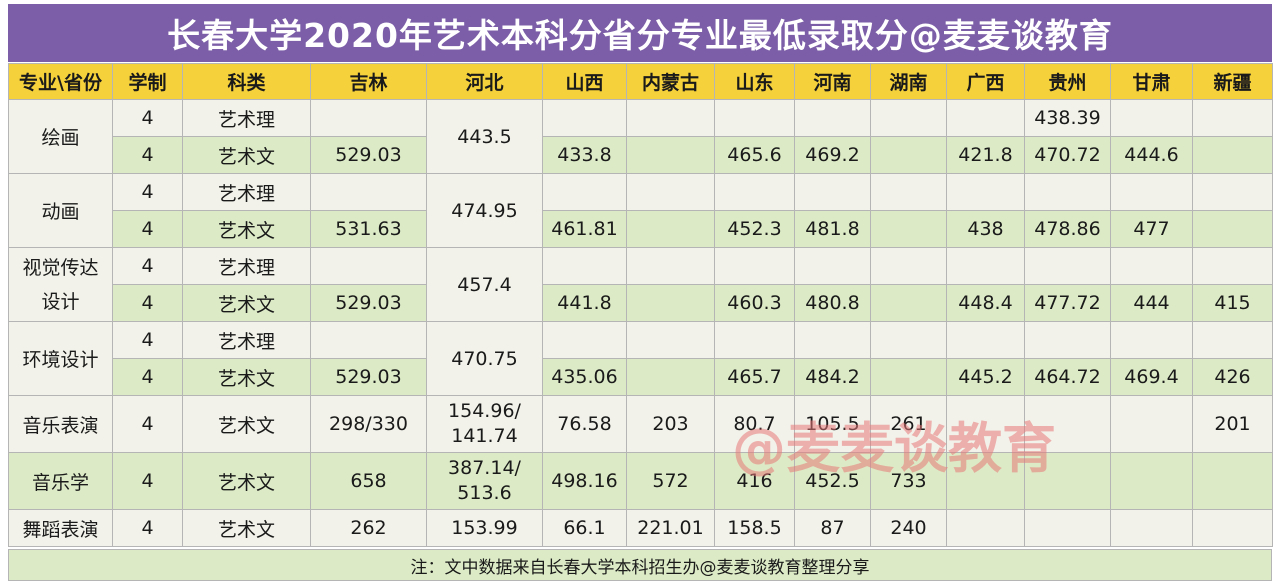 The height and width of the screenshot is (588, 1280). What do you see at coordinates (60, 136) in the screenshot?
I see `major-cell: 绘画` at bounding box center [60, 136].